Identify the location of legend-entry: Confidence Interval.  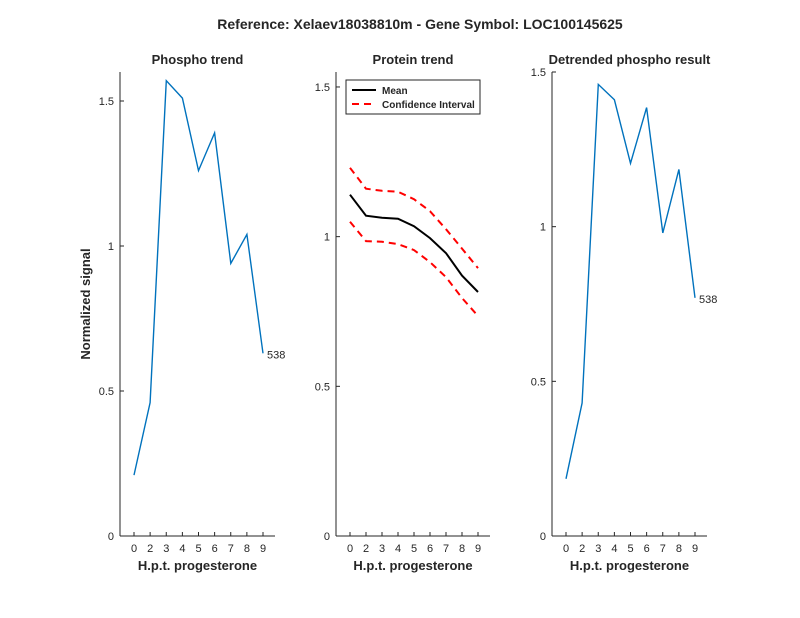
(428, 105).